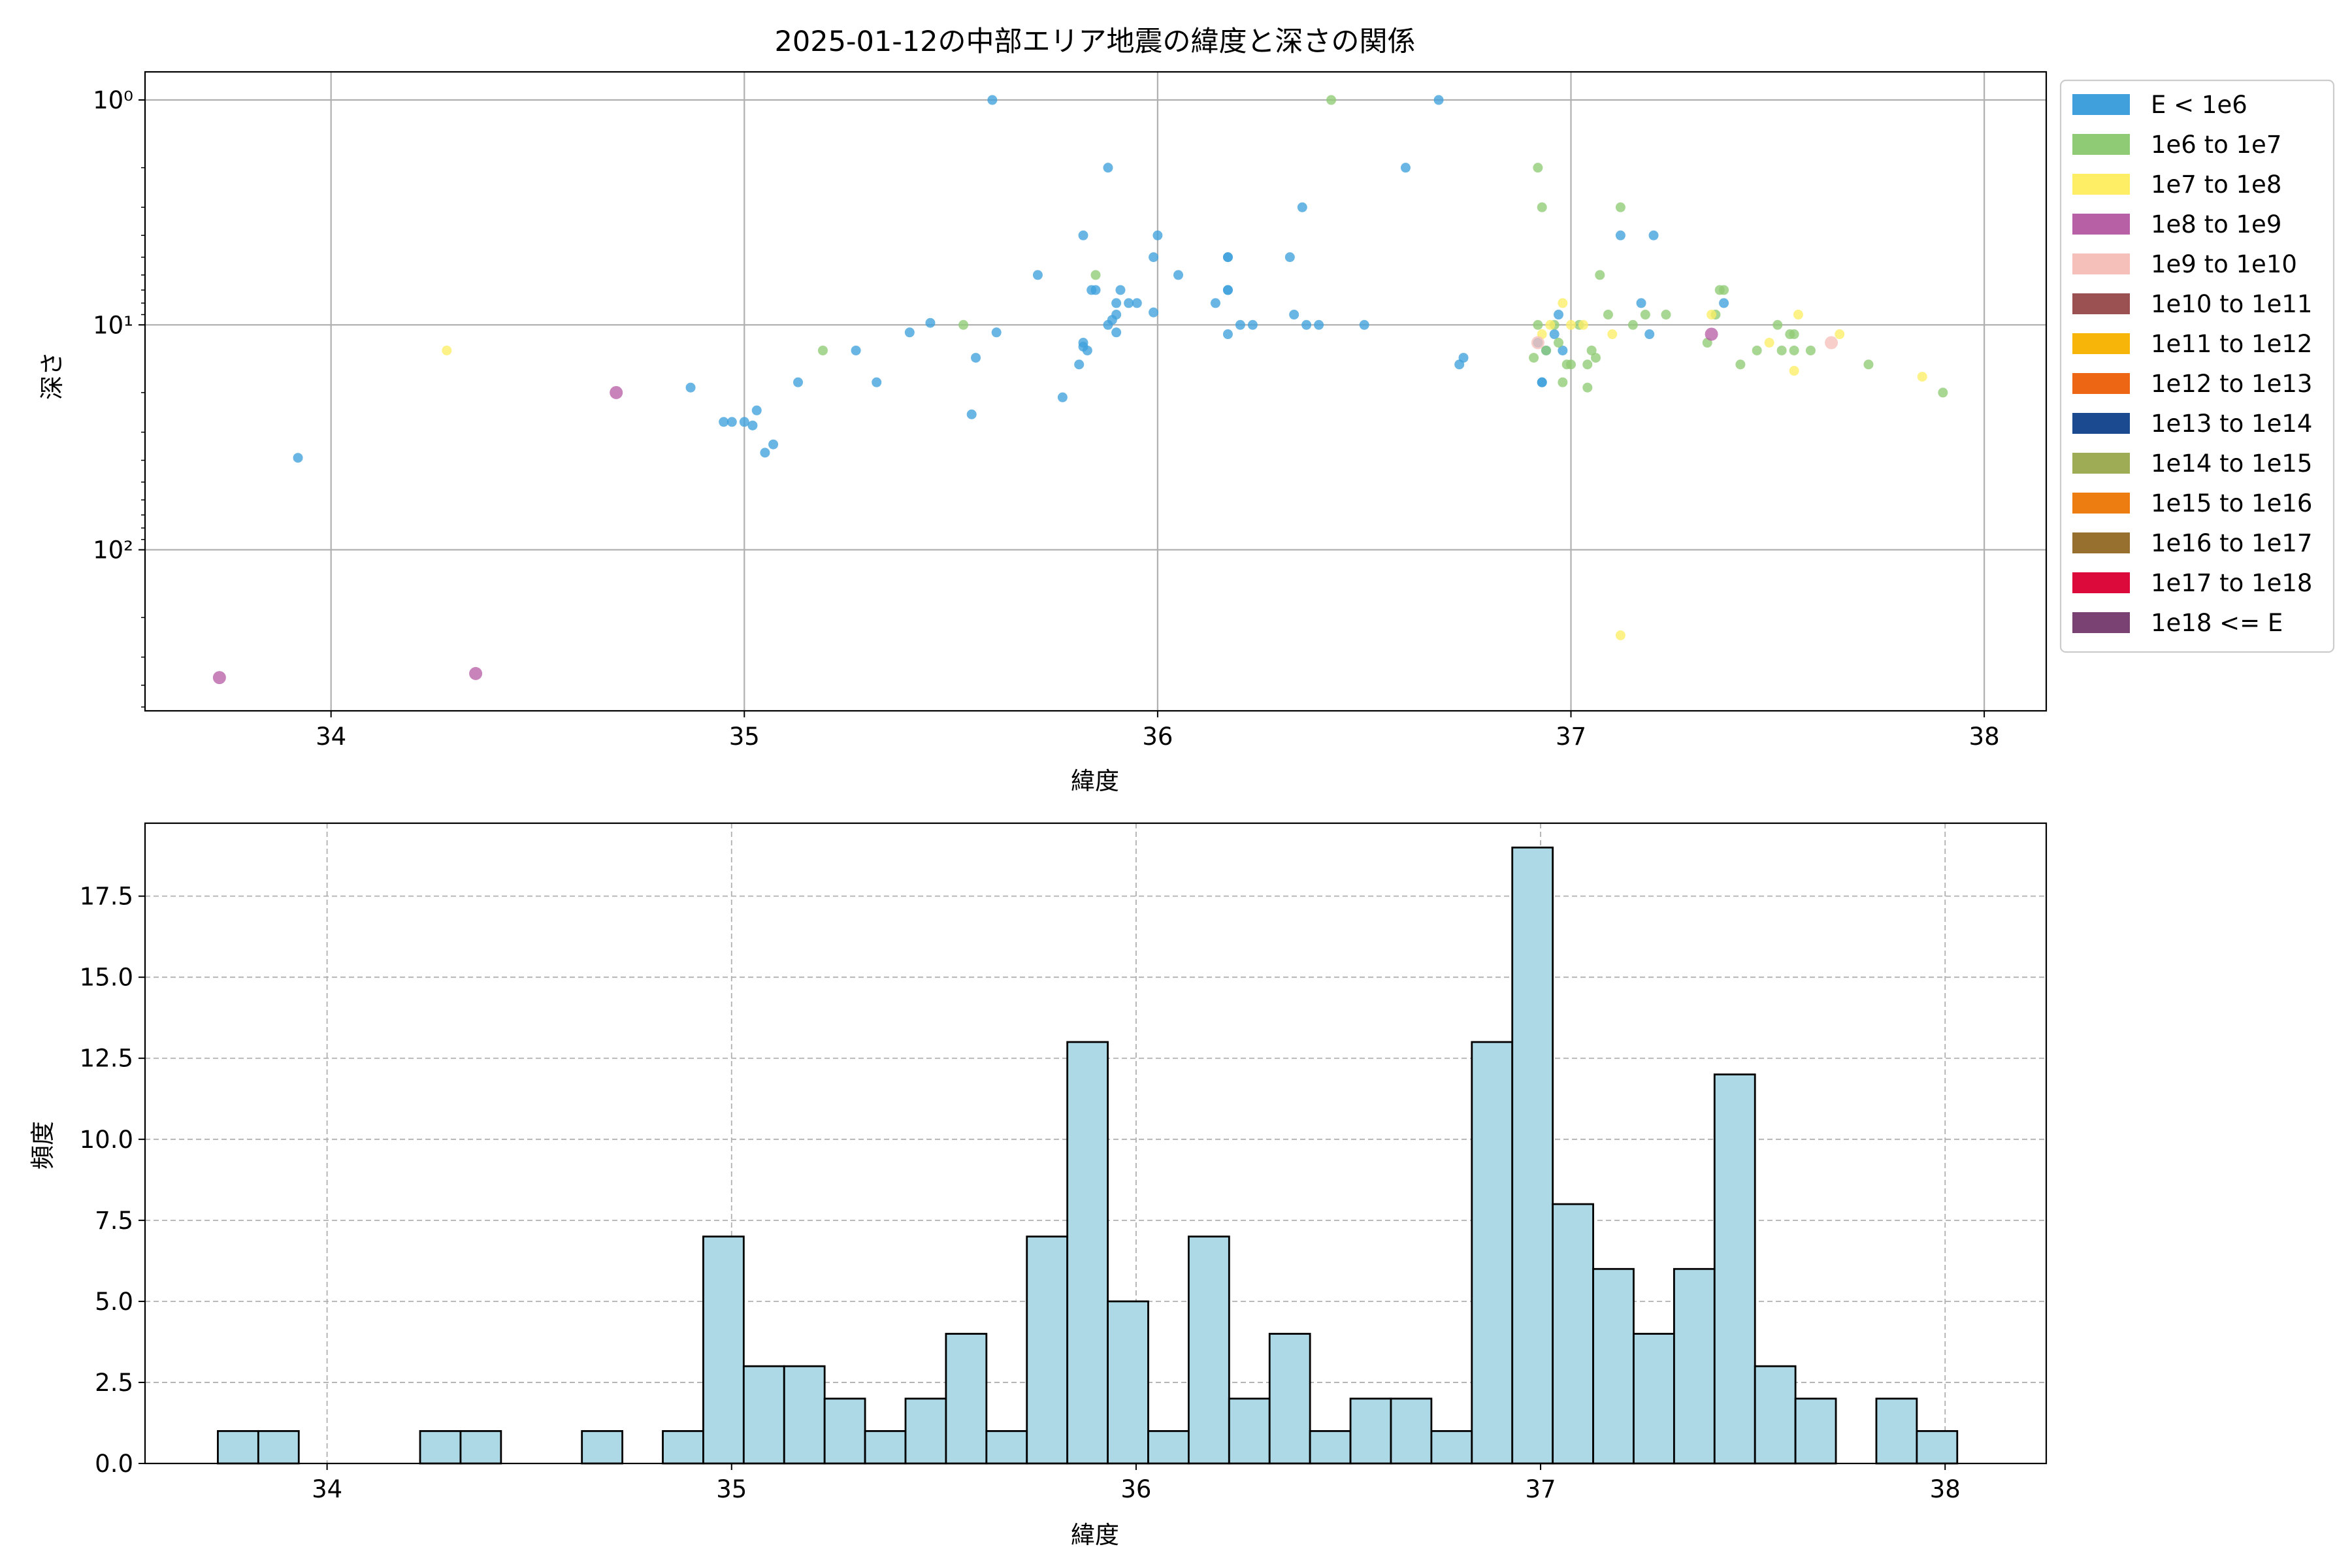  What do you see at coordinates (1984, 737) in the screenshot?
I see `scatter-x-tick-label: 38` at bounding box center [1984, 737].